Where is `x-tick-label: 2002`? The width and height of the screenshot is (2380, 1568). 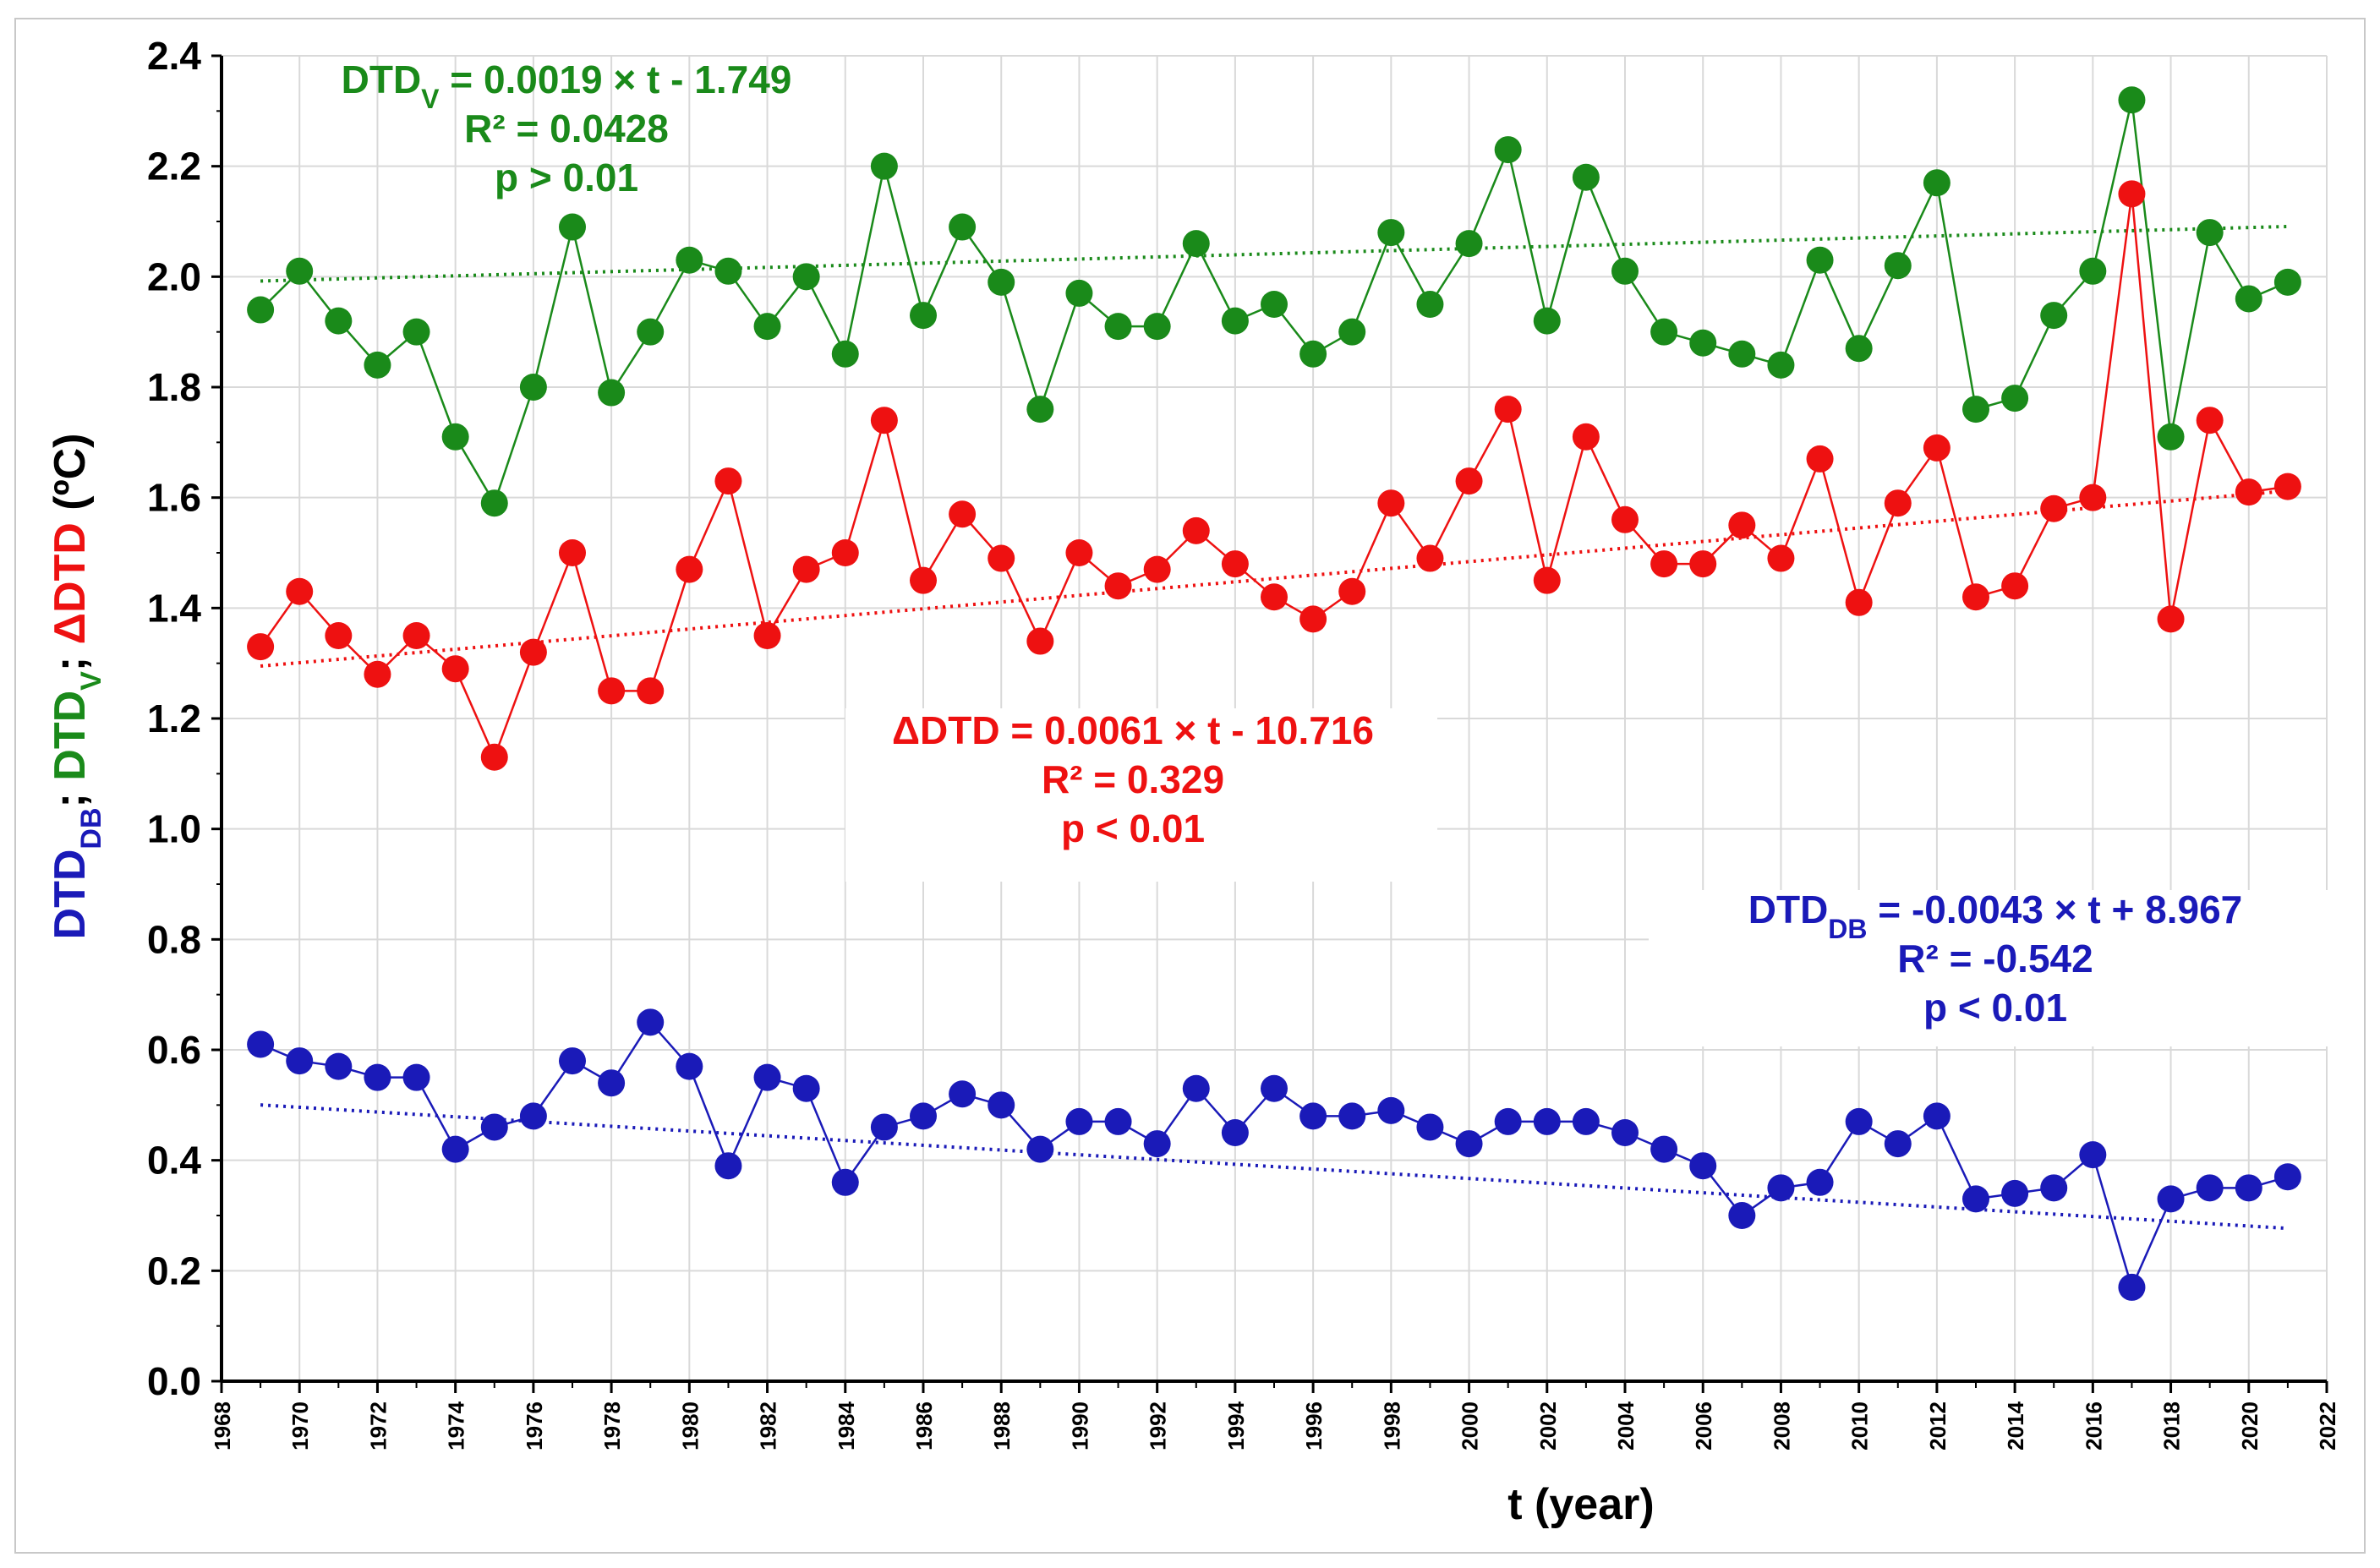 x-tick-label: 2002 is located at coordinates (1548, 1426).